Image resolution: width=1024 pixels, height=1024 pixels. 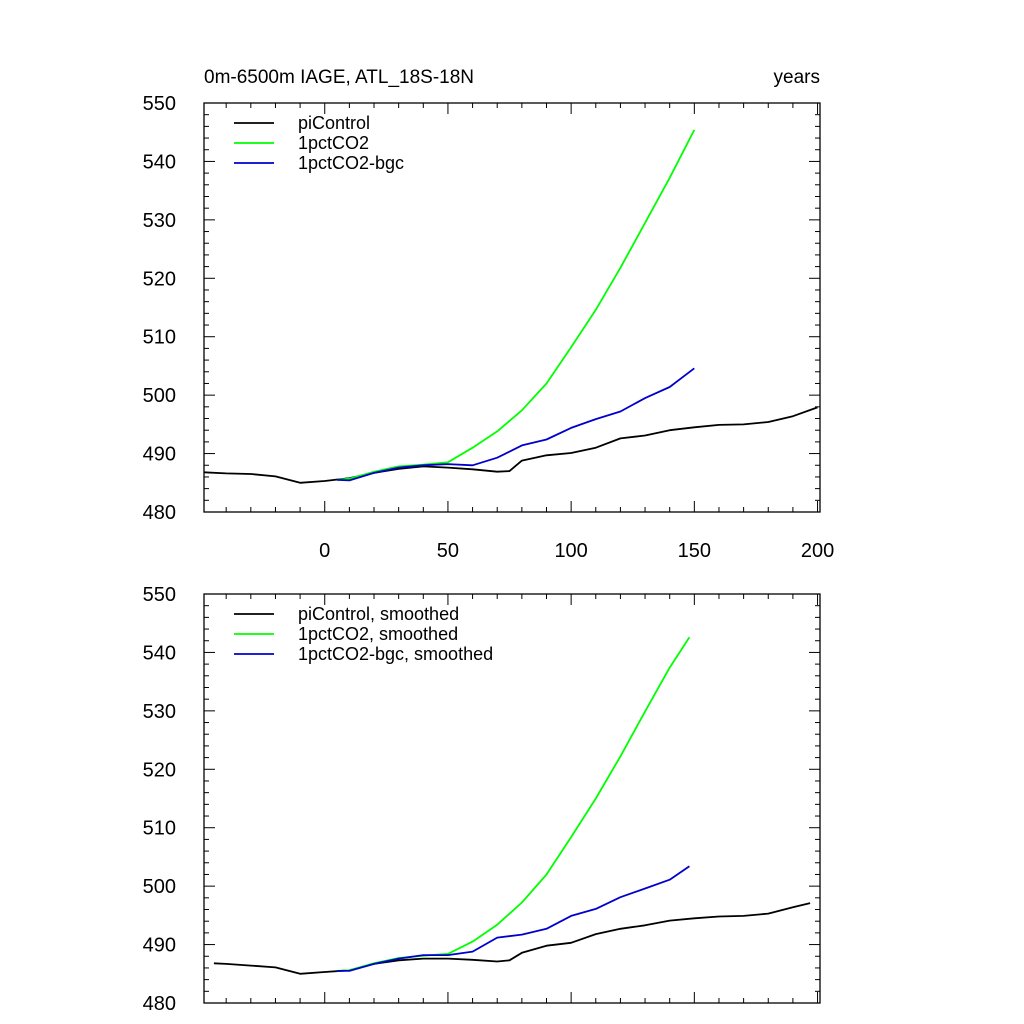 I want to click on panel1-legend-label-1pctCO2-bgc: 1pctCO2-bgc, smoothed, so click(x=395, y=654).